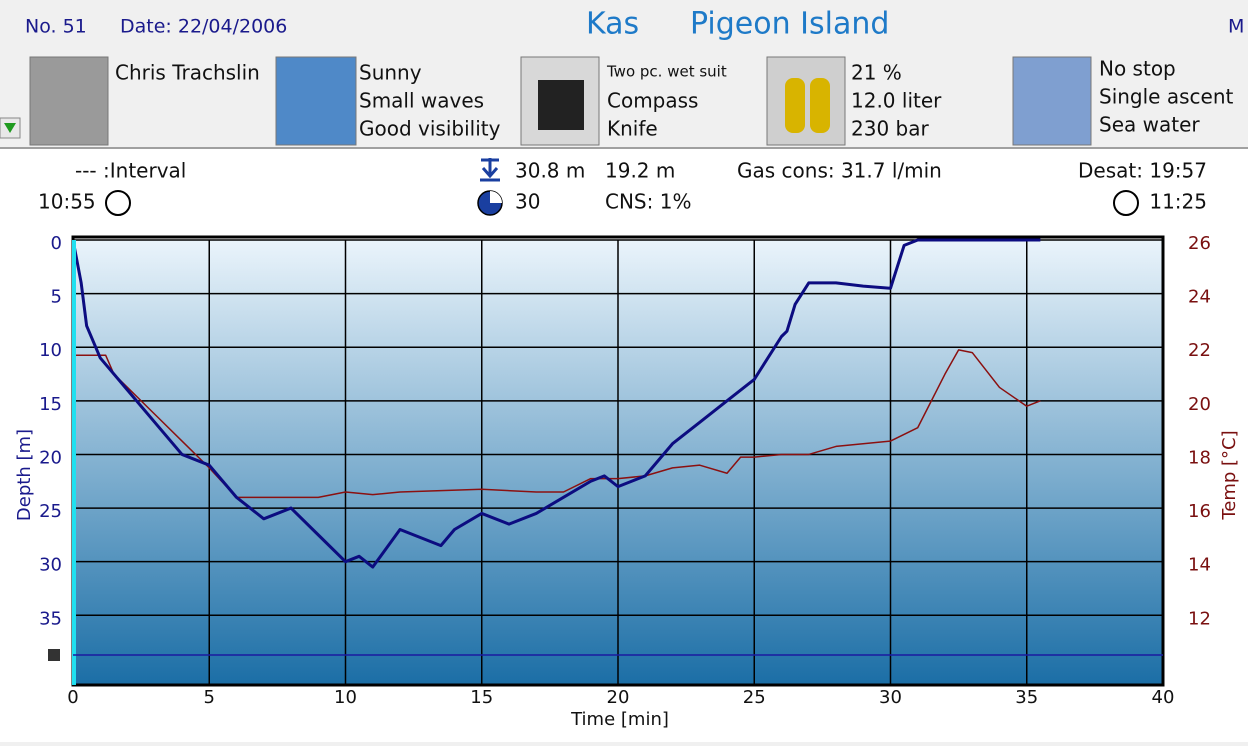 Image resolution: width=1248 pixels, height=746 pixels. I want to click on y-tick-label: 20, so click(50, 457).